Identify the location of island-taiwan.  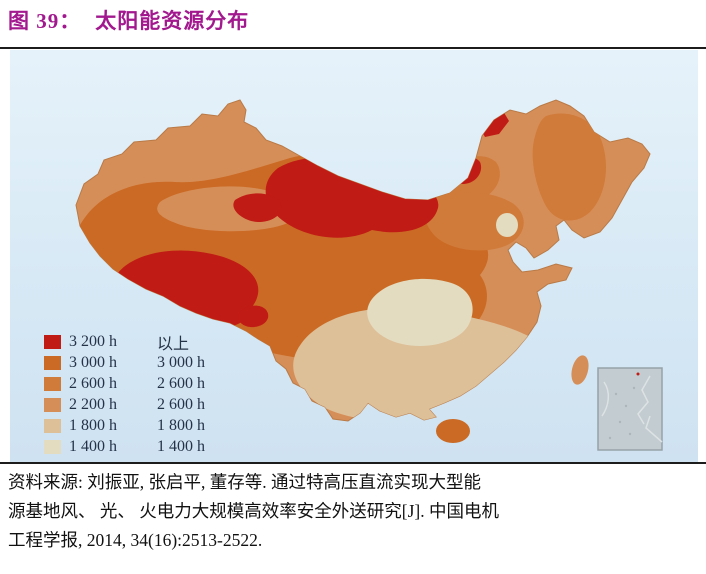
(580, 370).